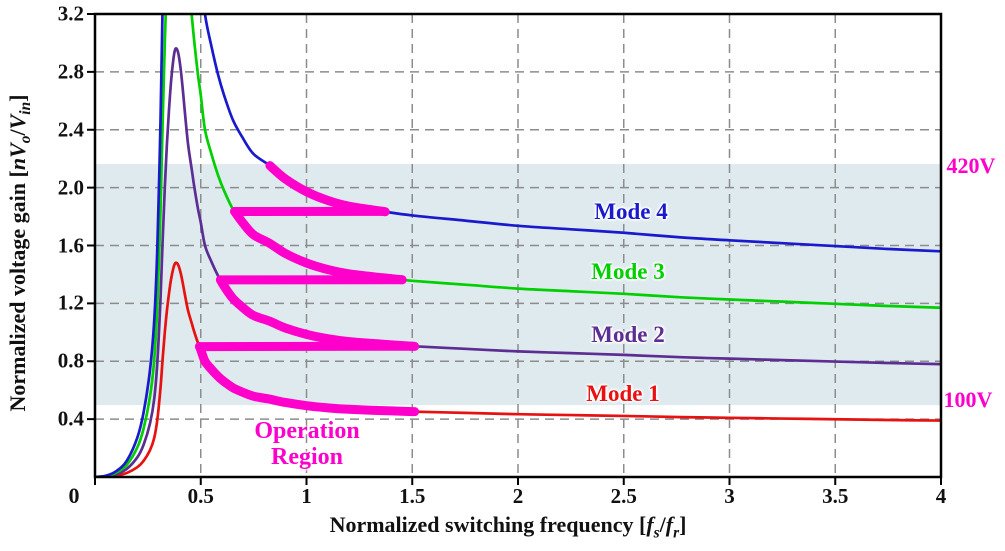 The width and height of the screenshot is (1005, 551). Describe the element at coordinates (968, 399) in the screenshot. I see `voltage-label-bottom: 100V` at that location.